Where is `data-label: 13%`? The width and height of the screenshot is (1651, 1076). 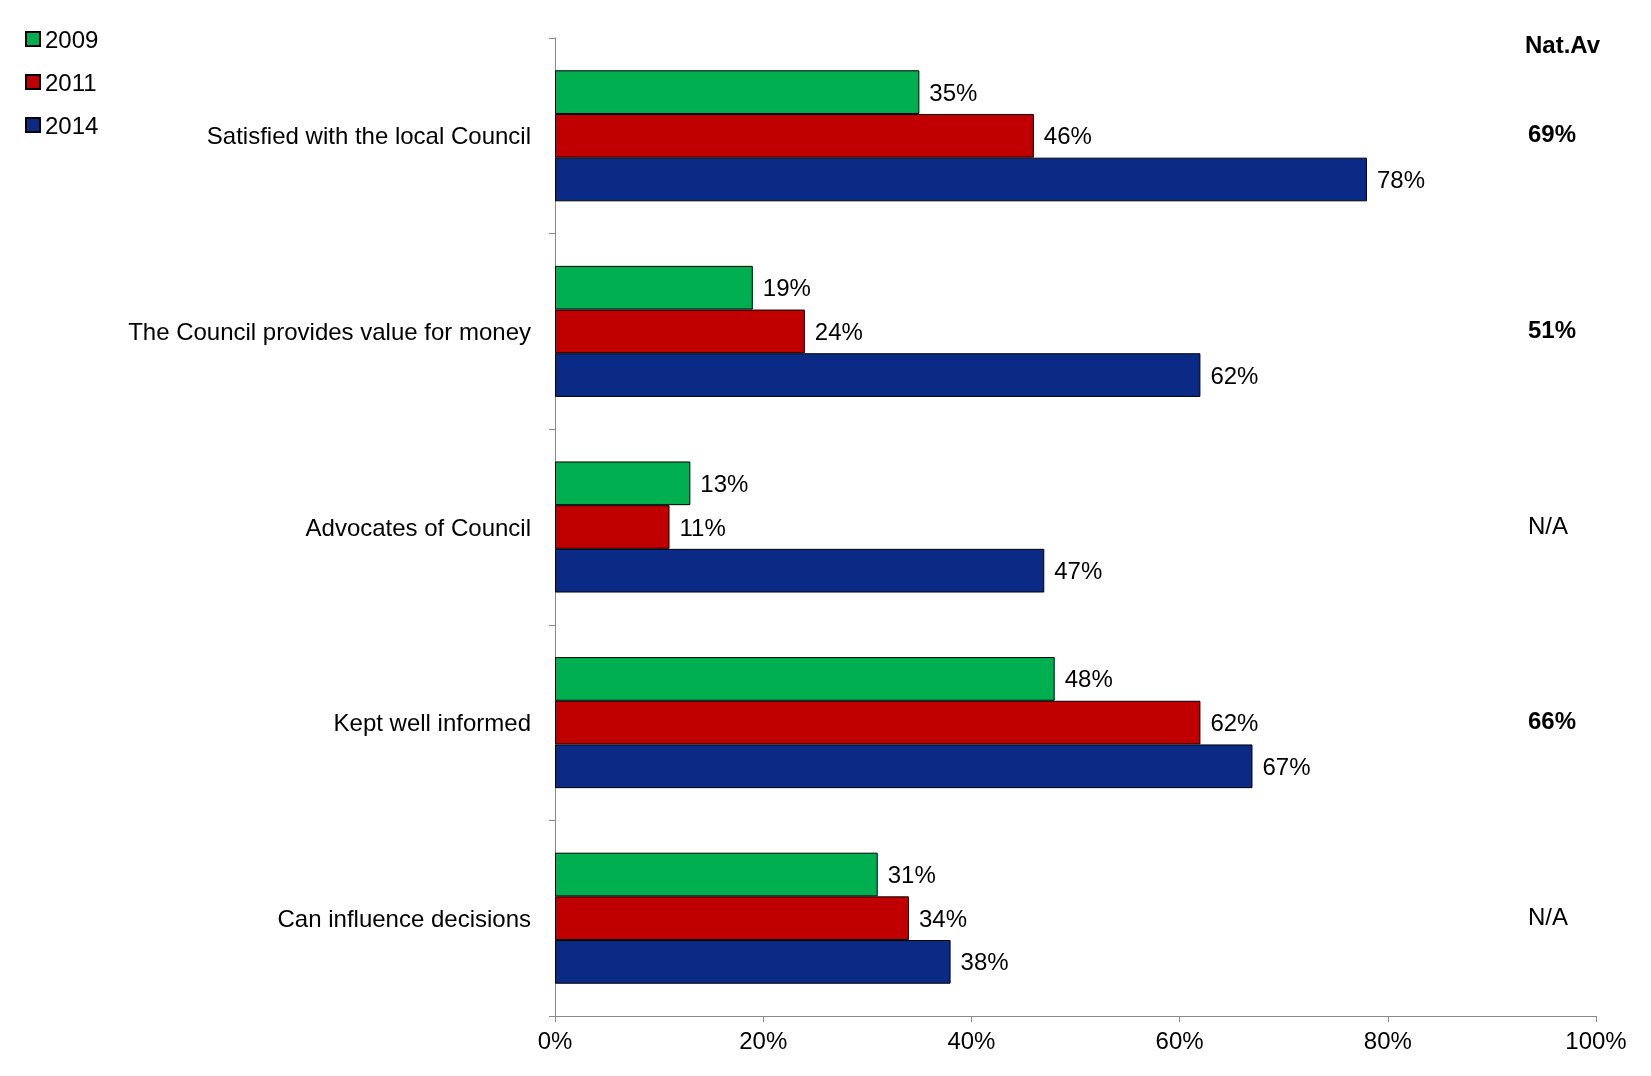
data-label: 13% is located at coordinates (724, 483).